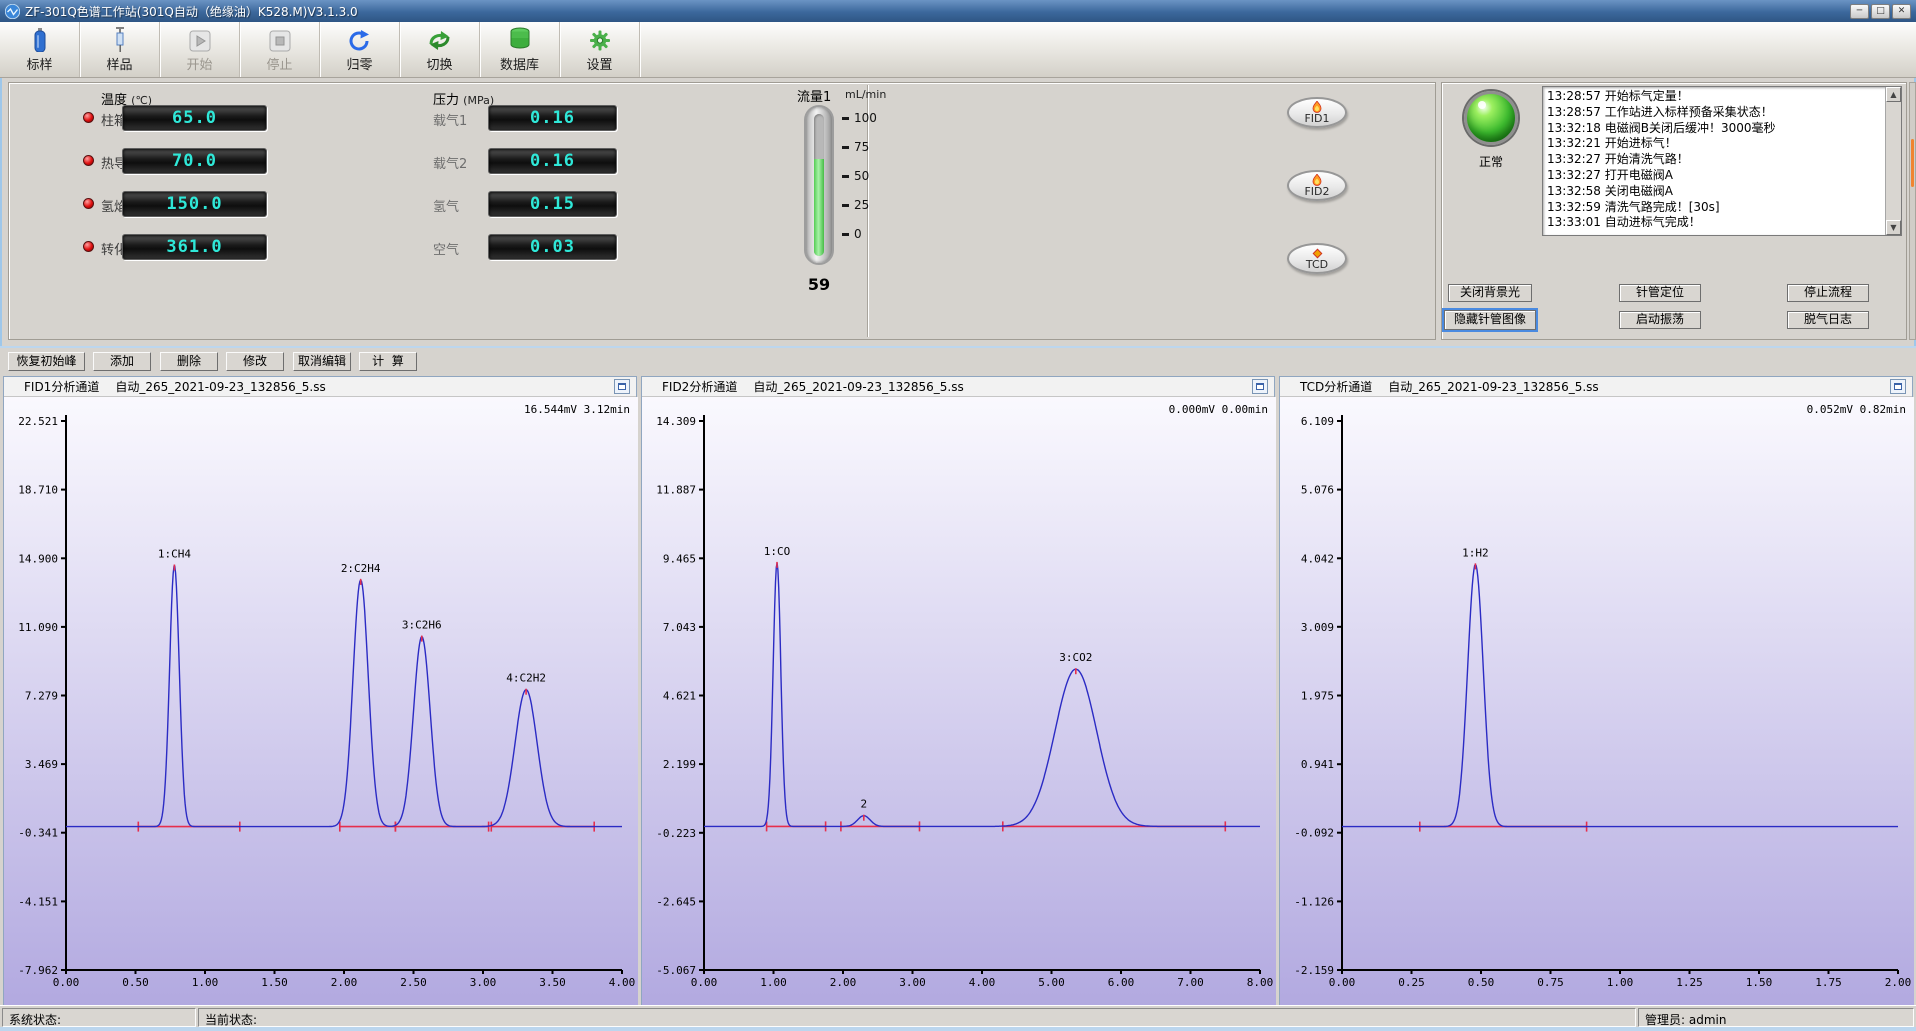 This screenshot has height=1031, width=1916. What do you see at coordinates (388, 361) in the screenshot?
I see `calculate-button: 计 算` at bounding box center [388, 361].